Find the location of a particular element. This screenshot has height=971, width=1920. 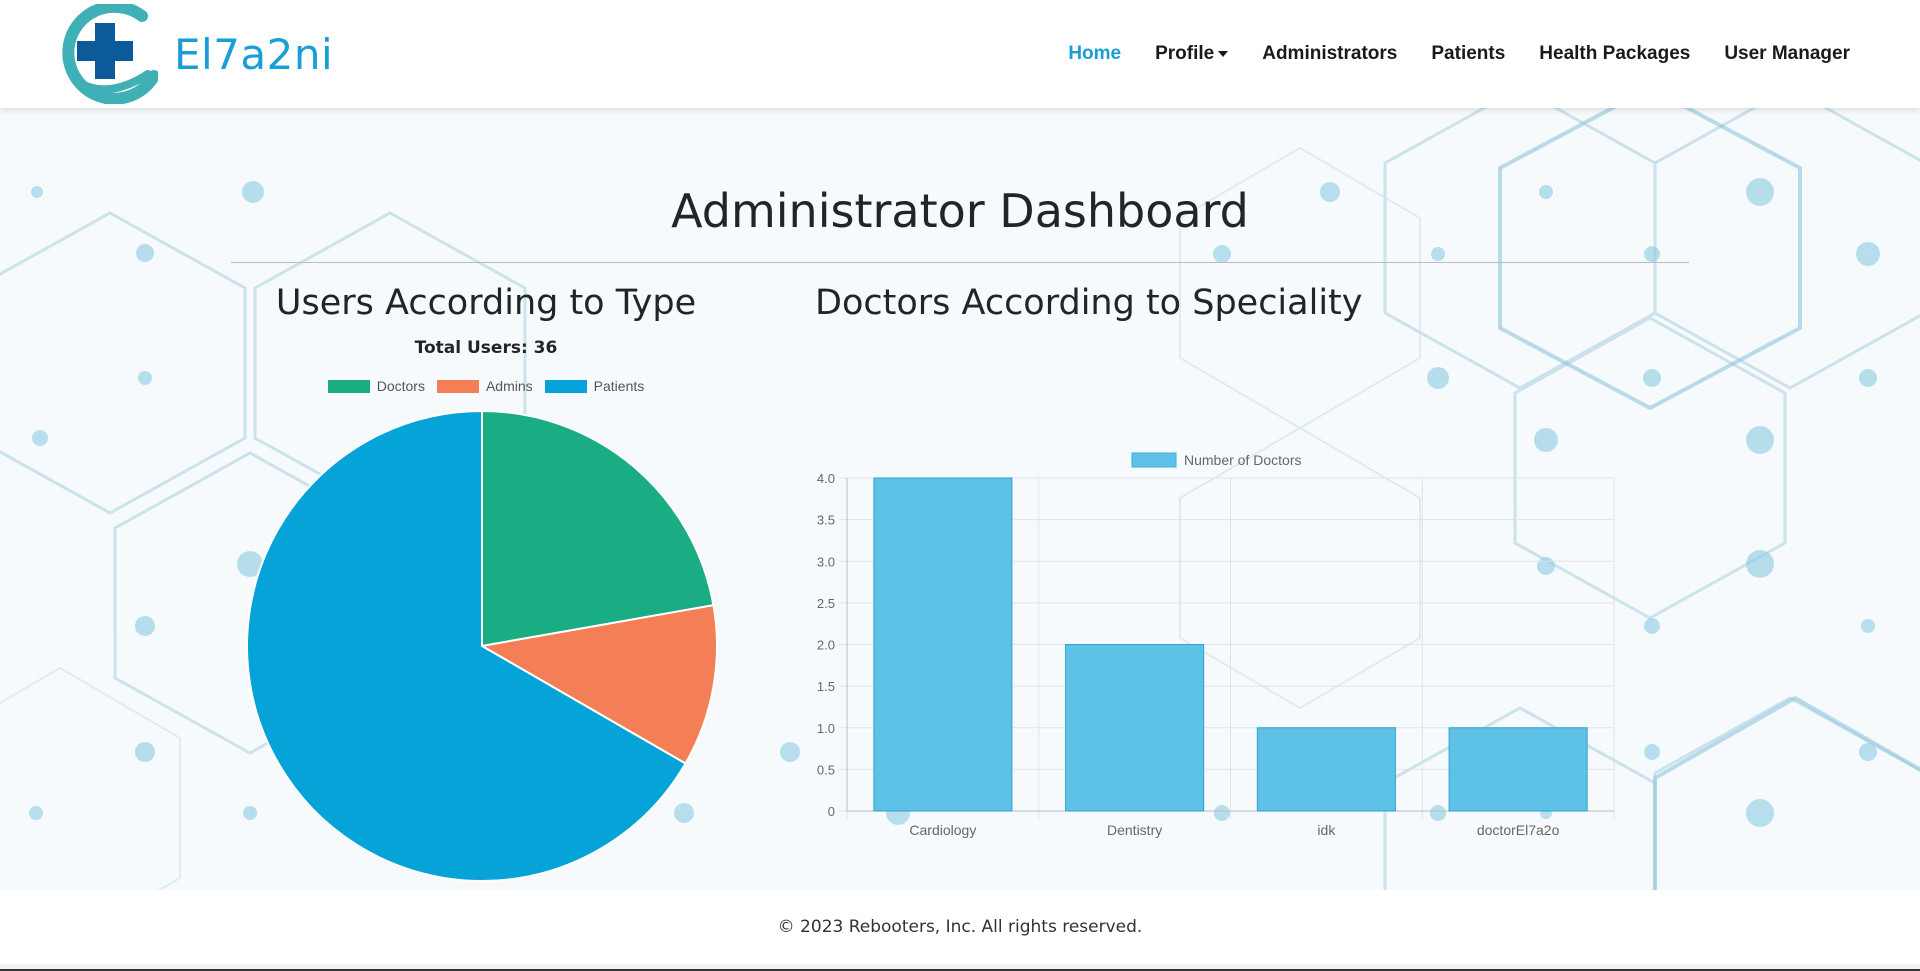

pie-slice-doctors is located at coordinates (598, 529).